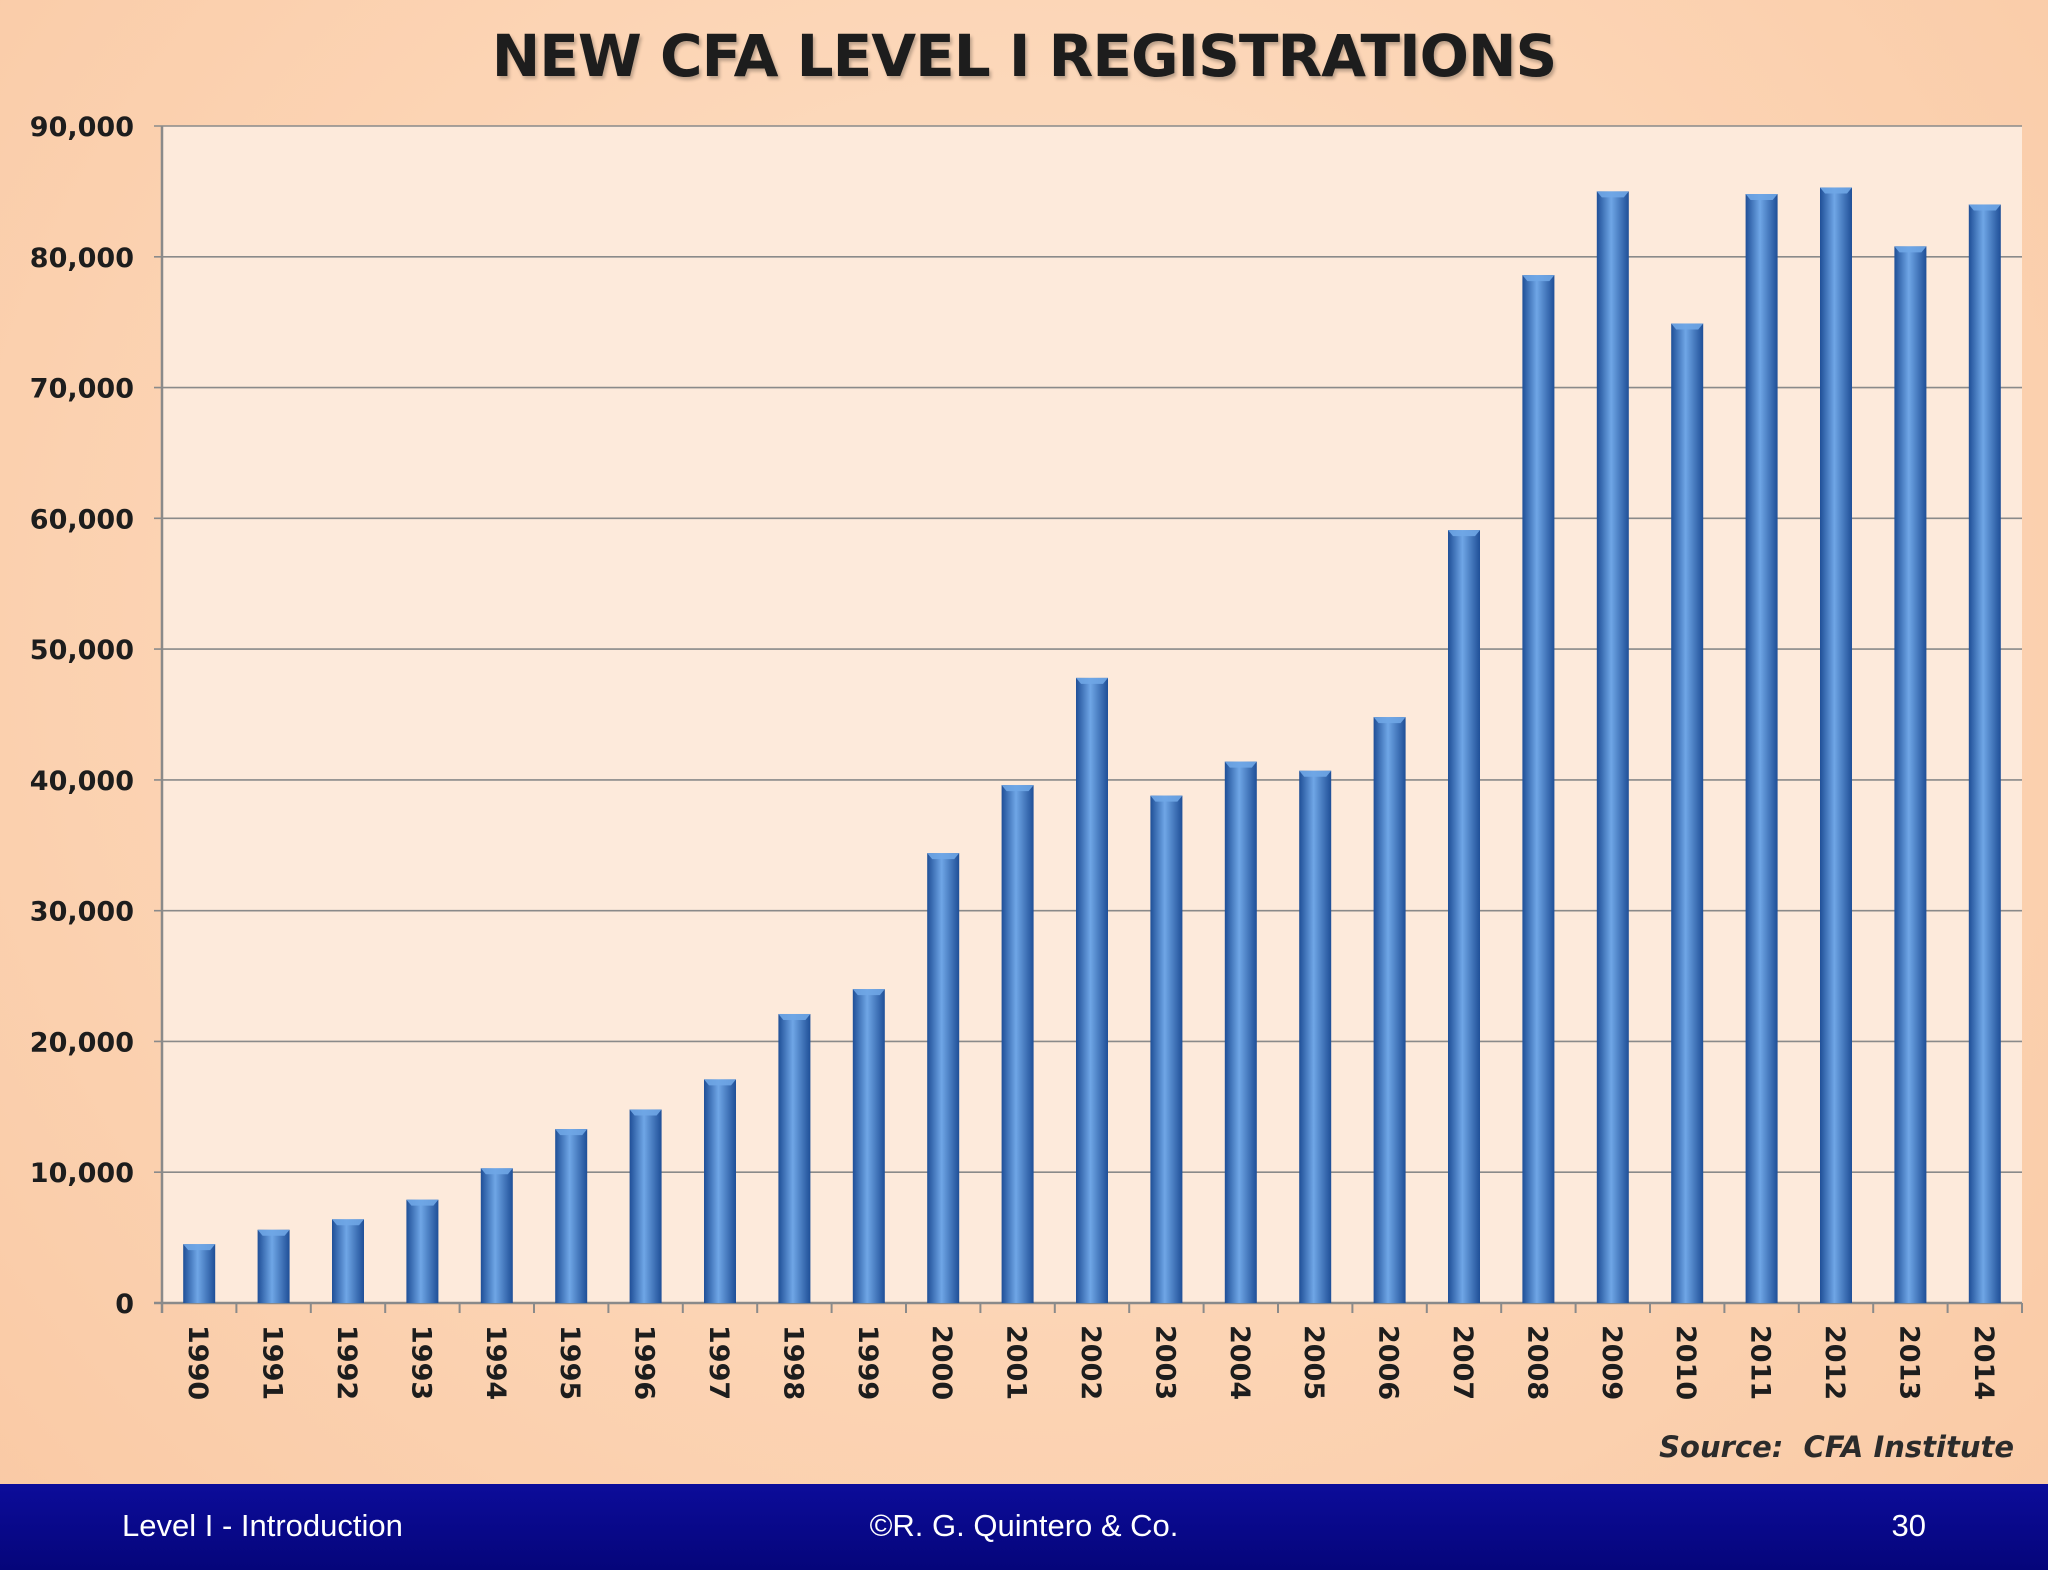 The image size is (2048, 1570). I want to click on bar-2014, so click(1984, 753).